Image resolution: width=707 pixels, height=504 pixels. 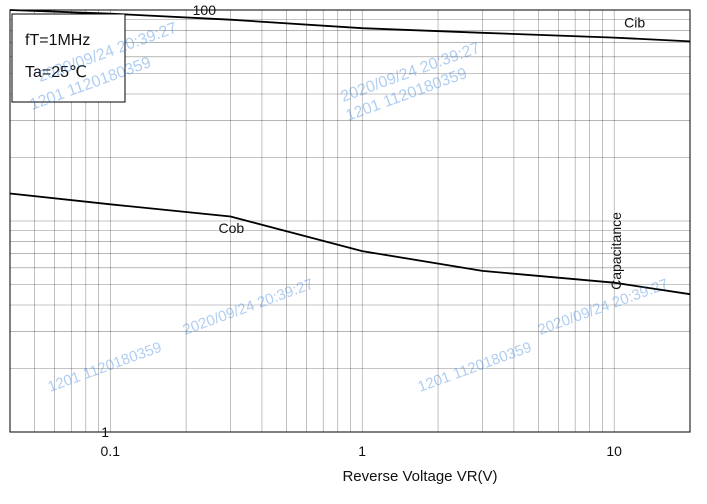 What do you see at coordinates (56, 72) in the screenshot?
I see `condition-temperature: Ta=25℃` at bounding box center [56, 72].